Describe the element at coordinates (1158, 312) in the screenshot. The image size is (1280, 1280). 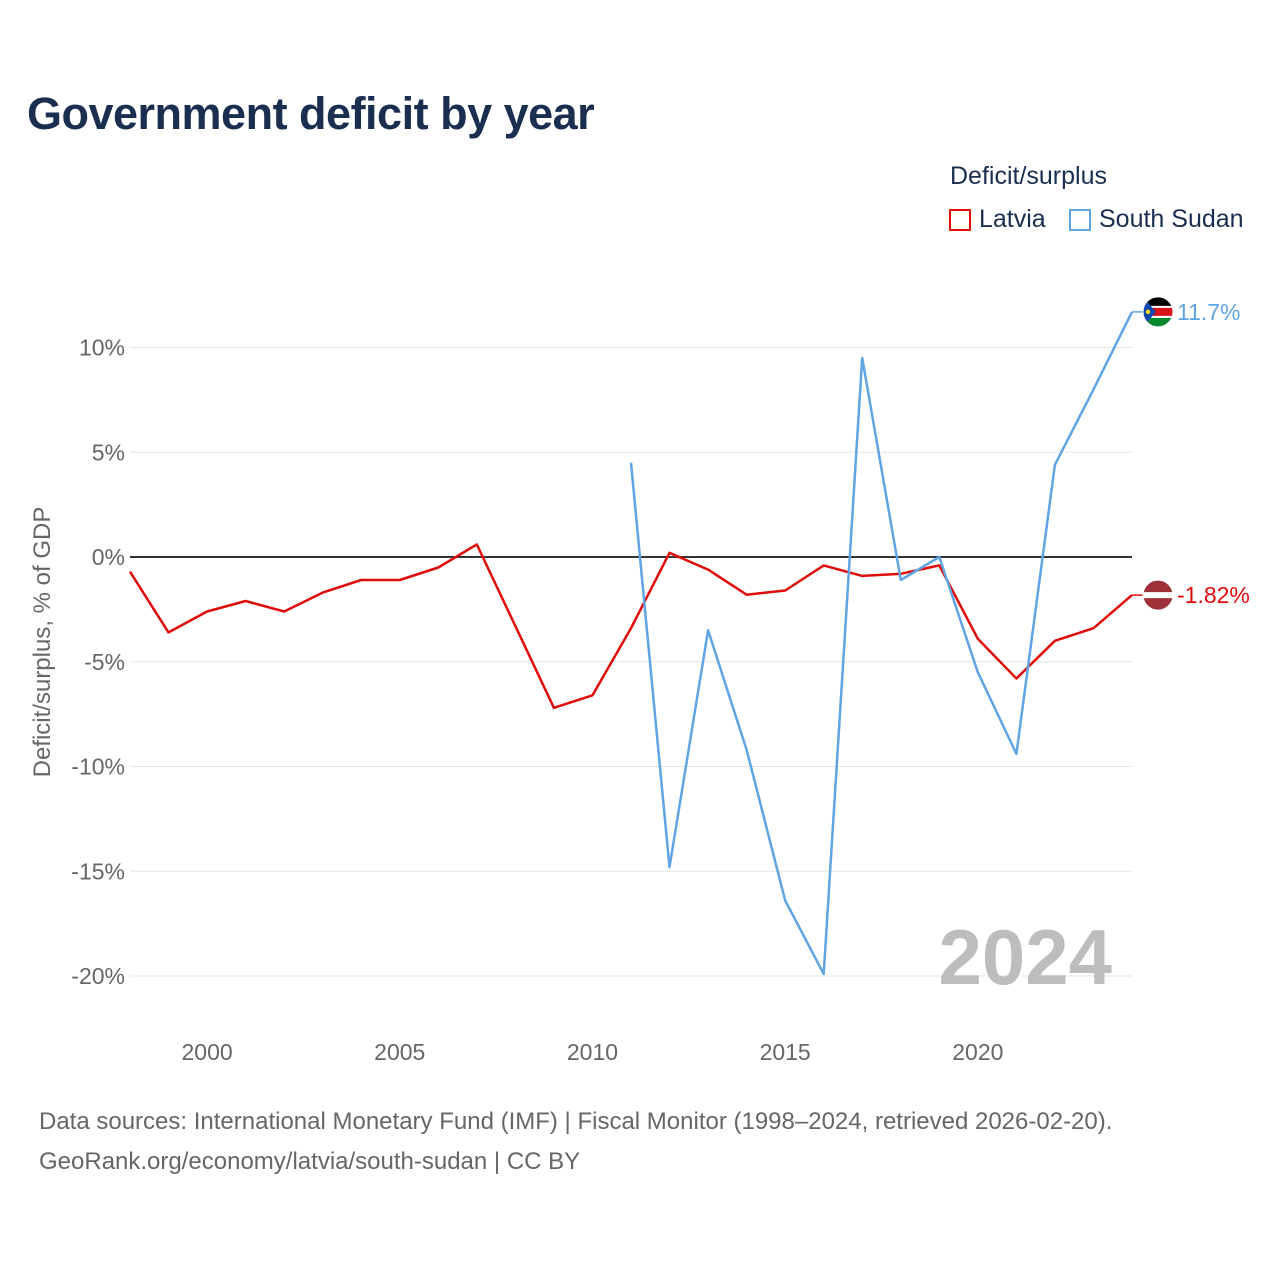
I see `south-sudan-flag-icon` at that location.